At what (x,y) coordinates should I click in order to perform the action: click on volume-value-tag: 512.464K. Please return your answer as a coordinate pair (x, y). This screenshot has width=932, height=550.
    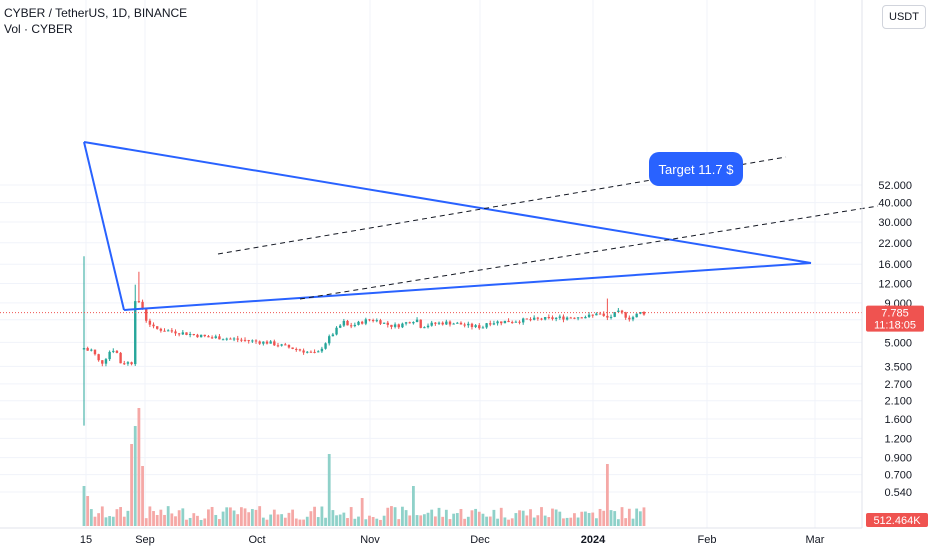
    Looking at the image, I should click on (897, 520).